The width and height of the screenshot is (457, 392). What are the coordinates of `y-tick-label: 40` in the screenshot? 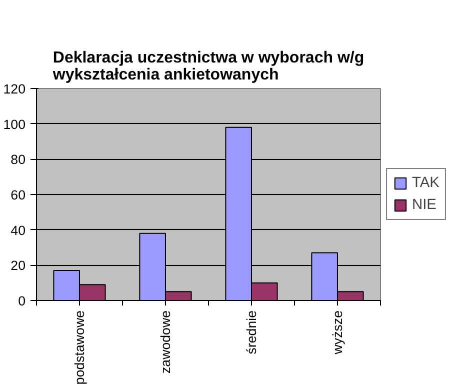 It's located at (18, 230).